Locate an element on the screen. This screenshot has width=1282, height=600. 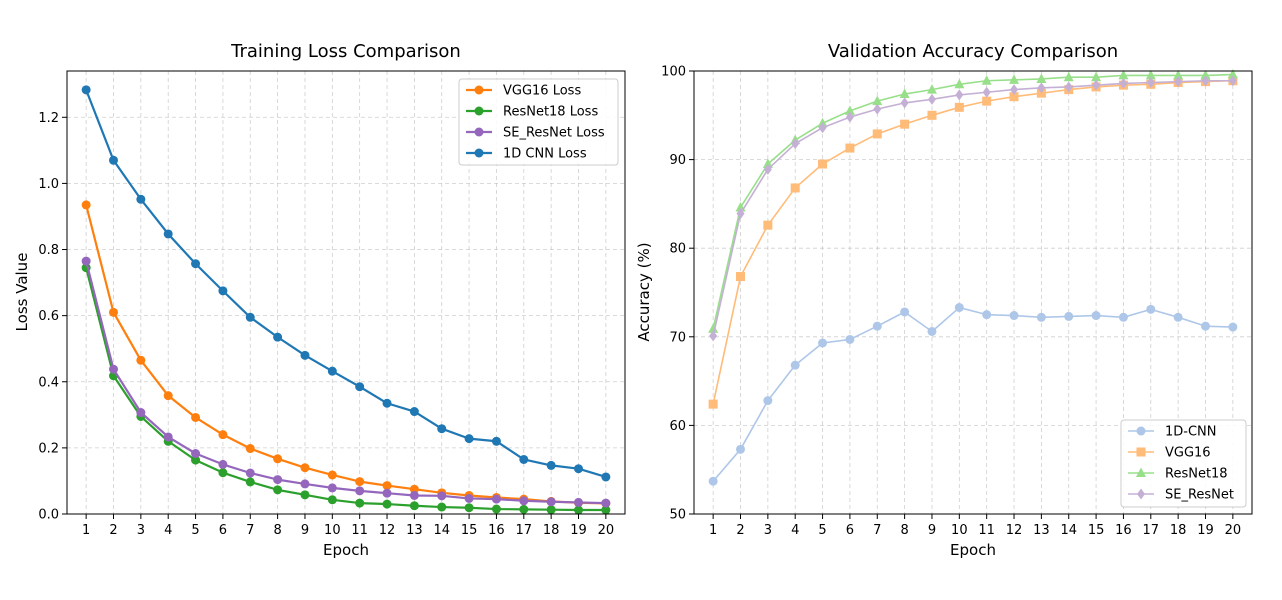
legend-item: ResNet18 Loss is located at coordinates (532, 112).